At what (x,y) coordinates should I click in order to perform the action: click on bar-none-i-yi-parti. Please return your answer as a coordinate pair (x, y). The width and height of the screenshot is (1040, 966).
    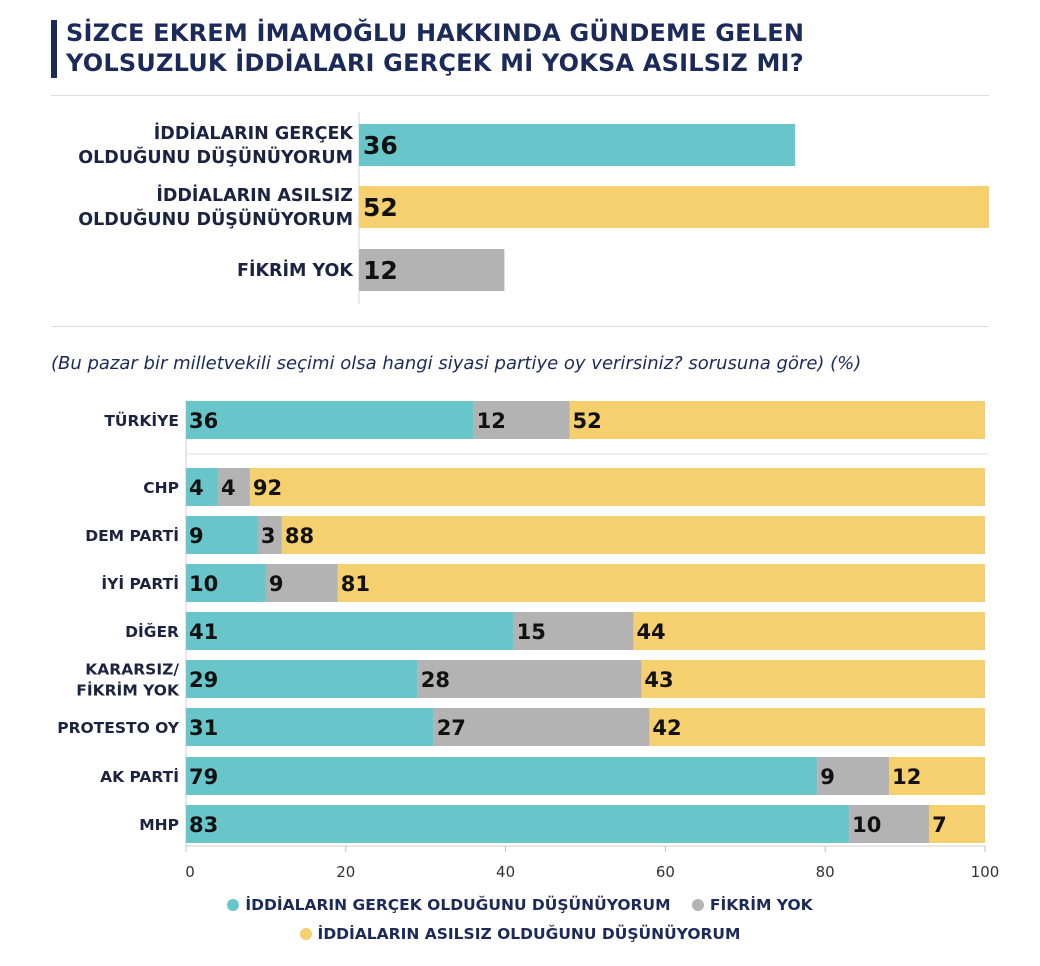
    Looking at the image, I should click on (301, 583).